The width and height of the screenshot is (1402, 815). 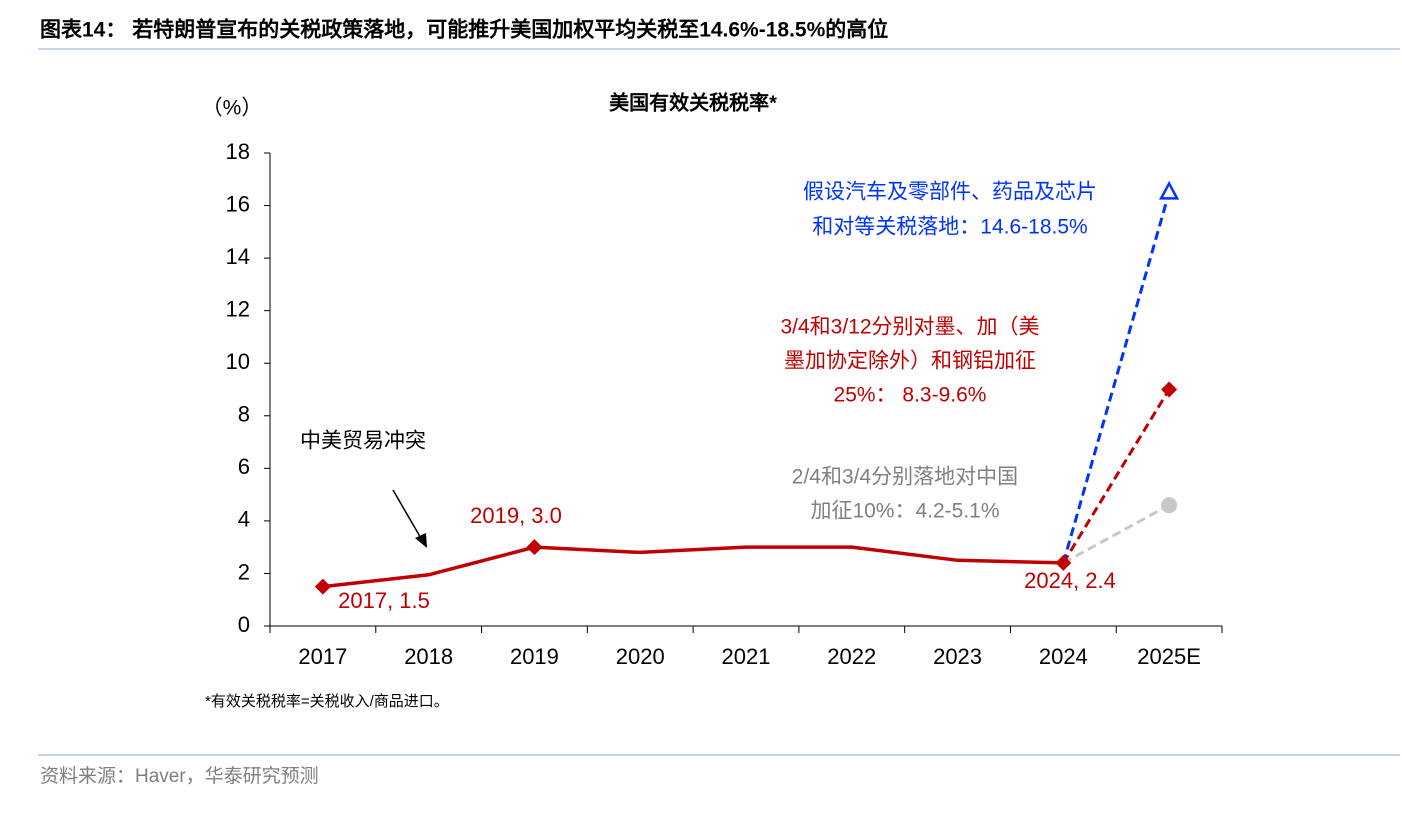 What do you see at coordinates (1070, 580) in the screenshot?
I see `data-label: 2024, 2.4` at bounding box center [1070, 580].